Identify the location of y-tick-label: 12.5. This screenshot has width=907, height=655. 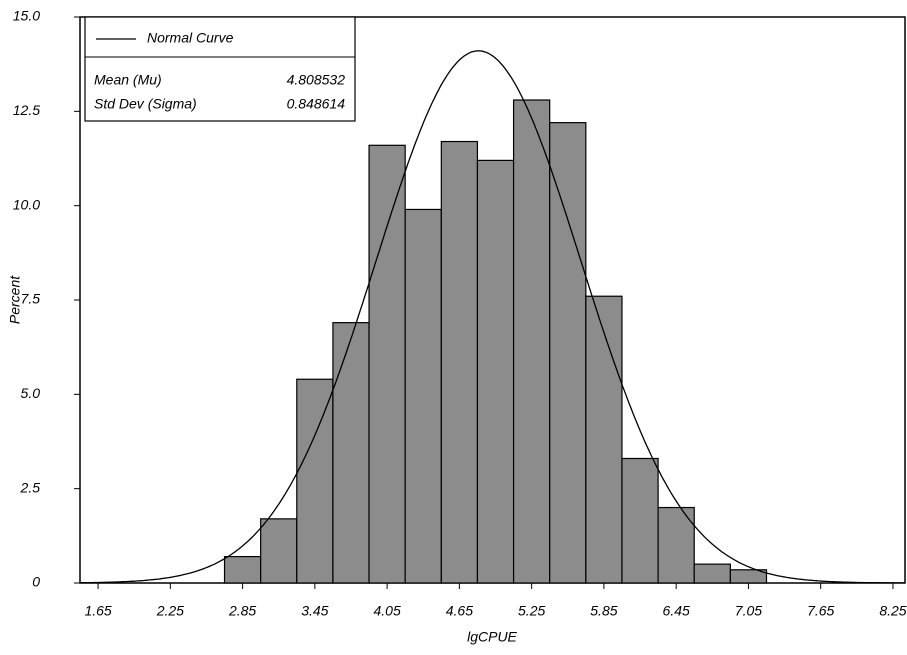
(26, 110).